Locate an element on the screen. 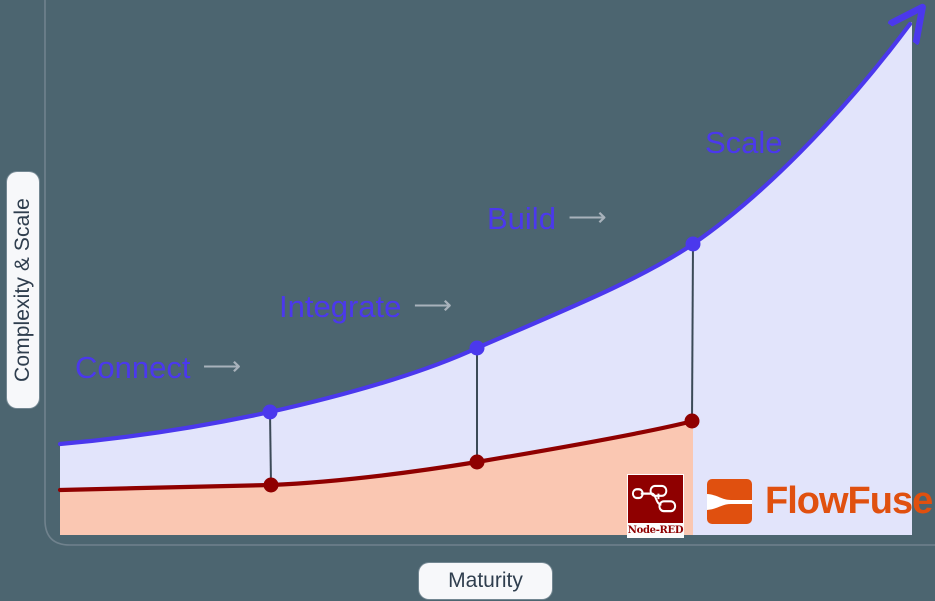 The image size is (935, 601). stage-label-build: Build ⟶ is located at coordinates (547, 218).